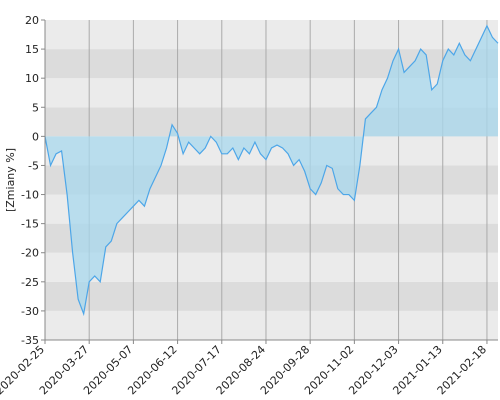 The image size is (500, 400). I want to click on y-tick-label: -10, so click(30, 195).